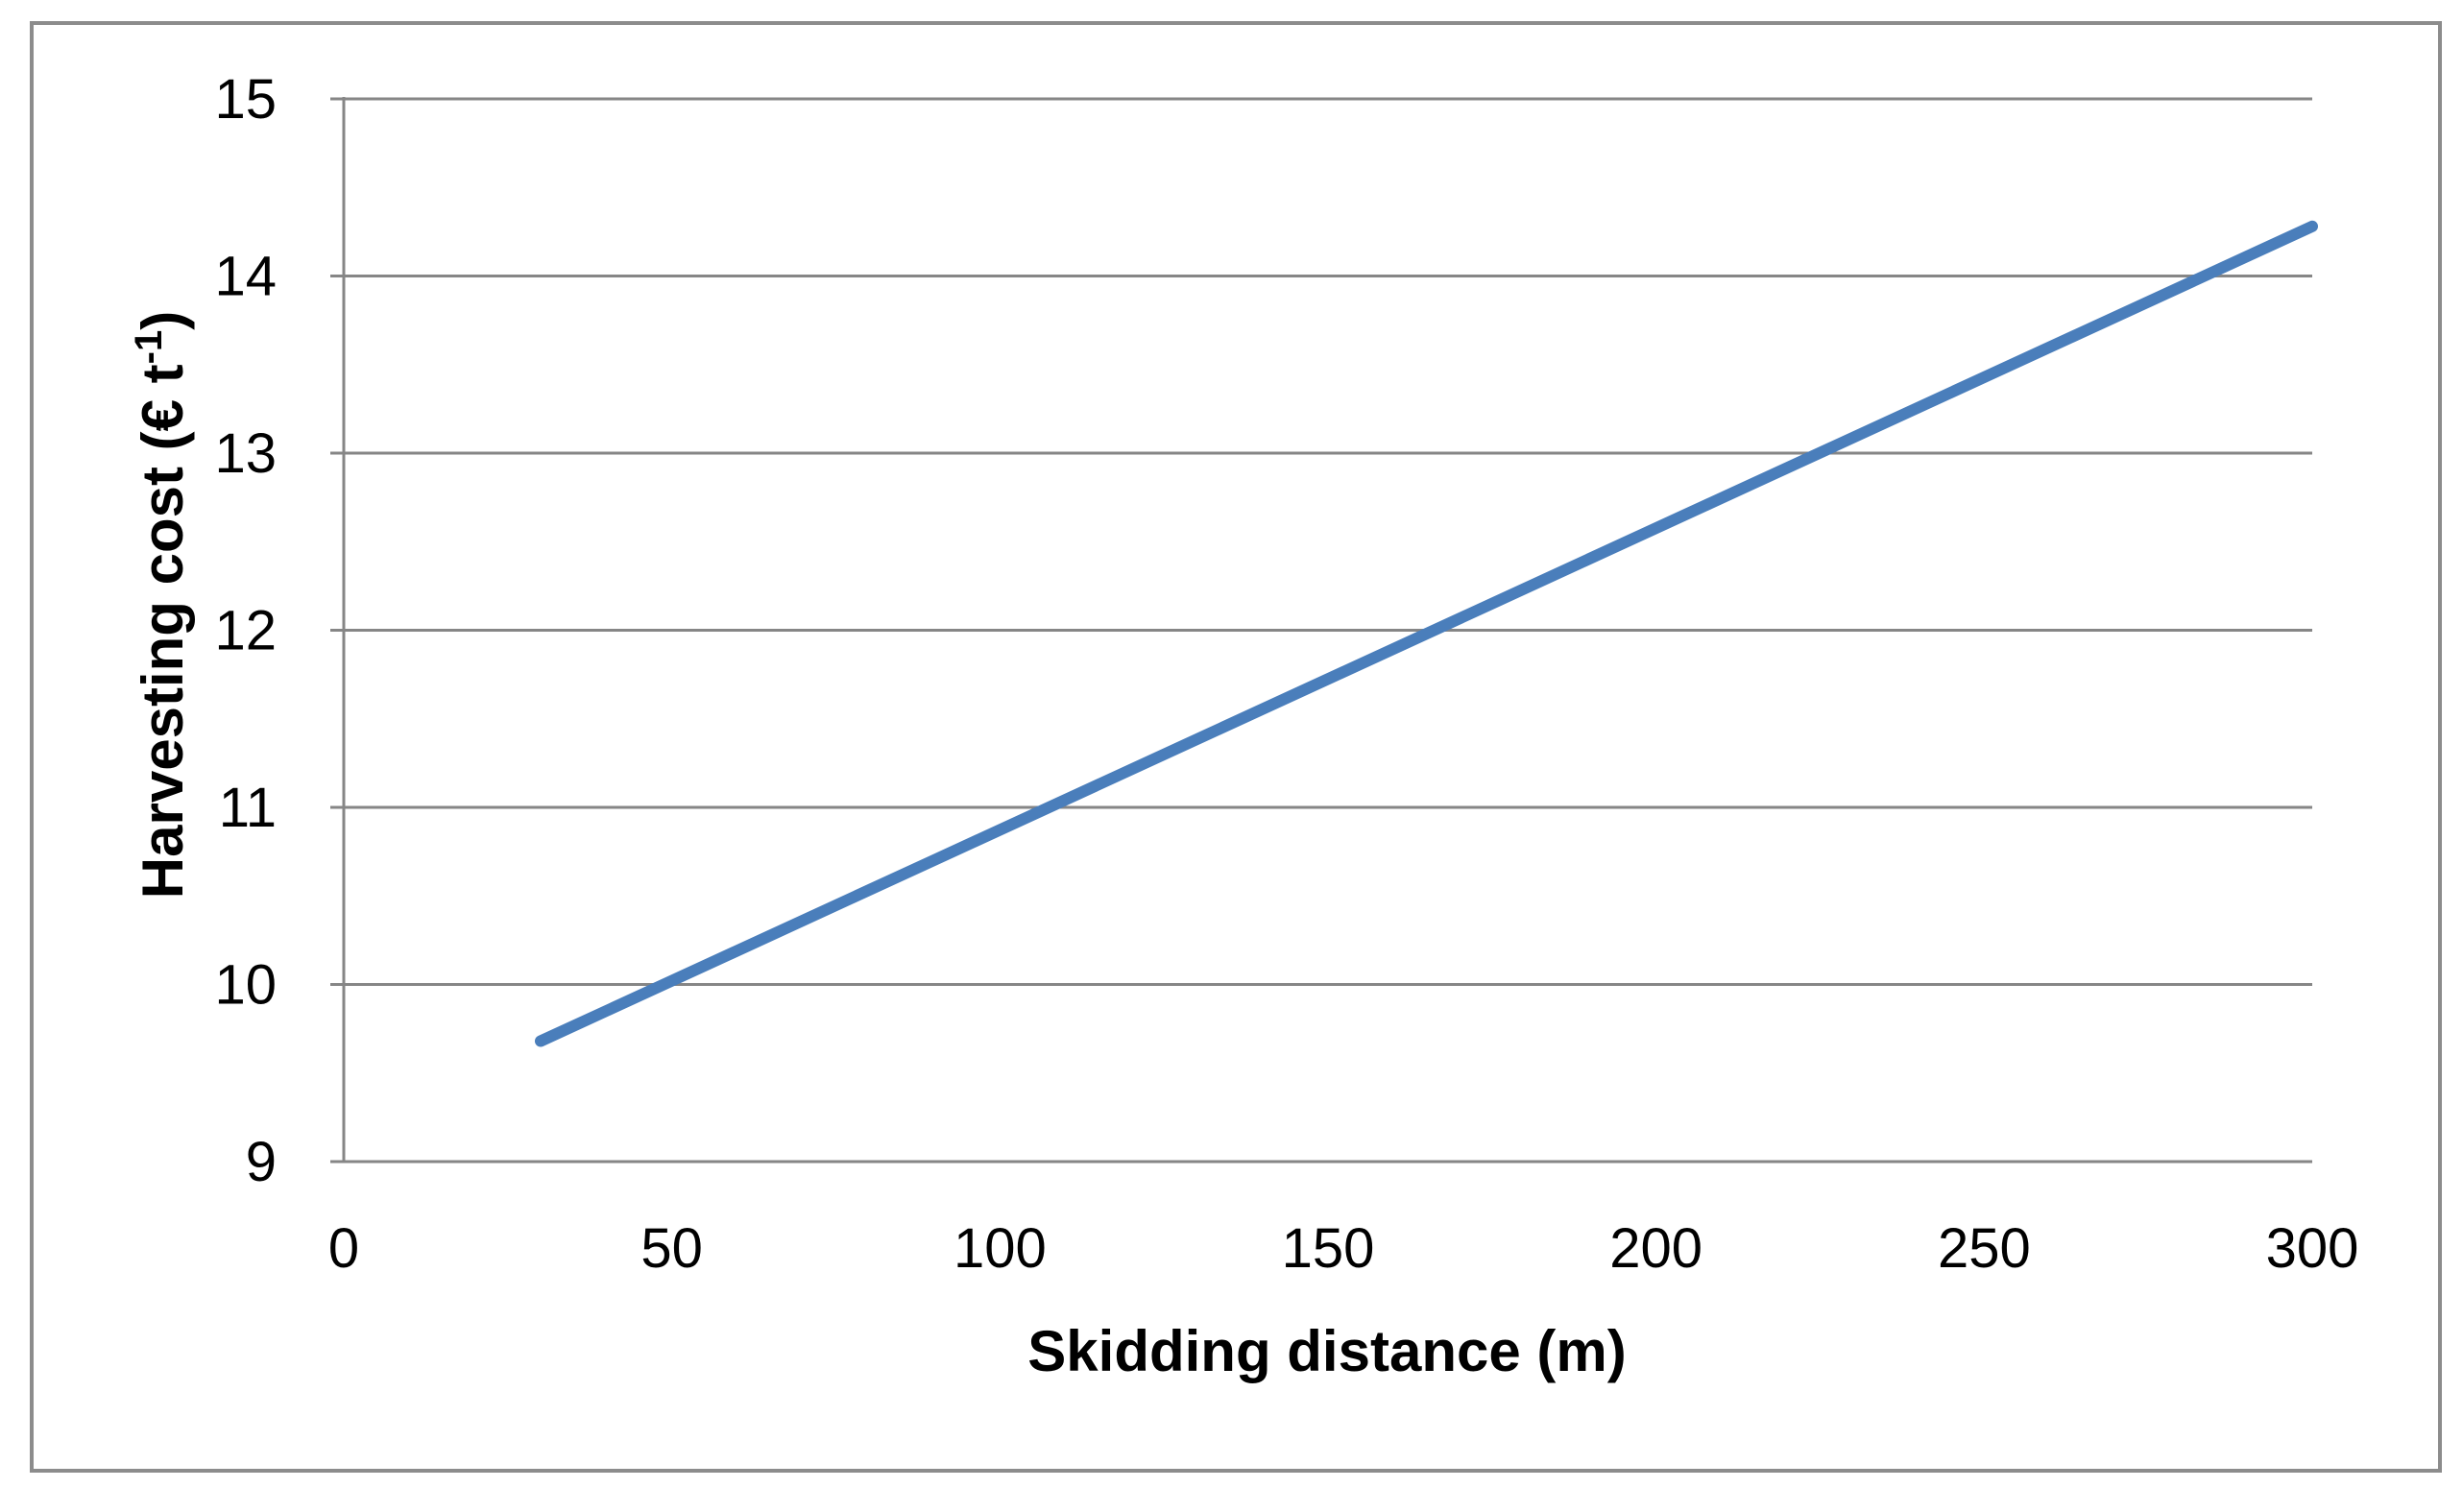 The image size is (2463, 1512). I want to click on x-tick-label: 200, so click(1655, 1248).